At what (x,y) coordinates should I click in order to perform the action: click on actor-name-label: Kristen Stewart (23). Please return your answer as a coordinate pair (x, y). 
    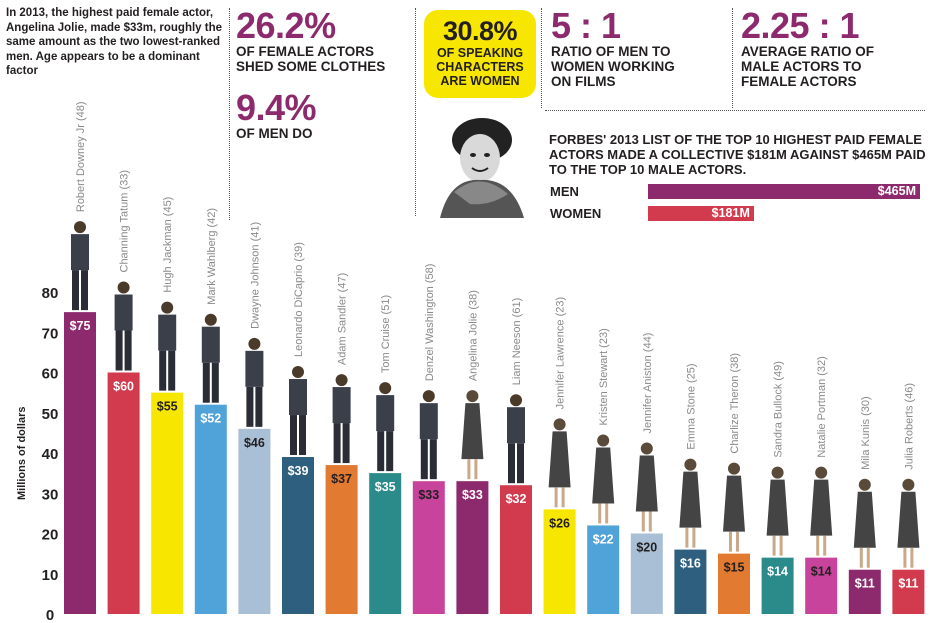
    Looking at the image, I should click on (604, 376).